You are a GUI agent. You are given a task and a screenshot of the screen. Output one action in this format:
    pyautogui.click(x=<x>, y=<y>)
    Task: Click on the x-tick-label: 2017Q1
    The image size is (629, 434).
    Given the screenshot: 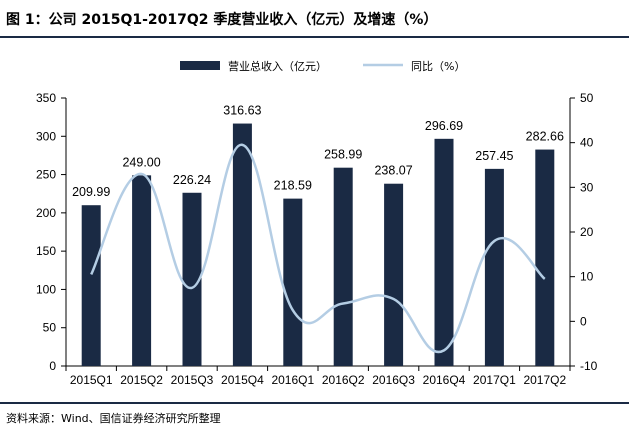 What is the action you would take?
    pyautogui.click(x=494, y=380)
    